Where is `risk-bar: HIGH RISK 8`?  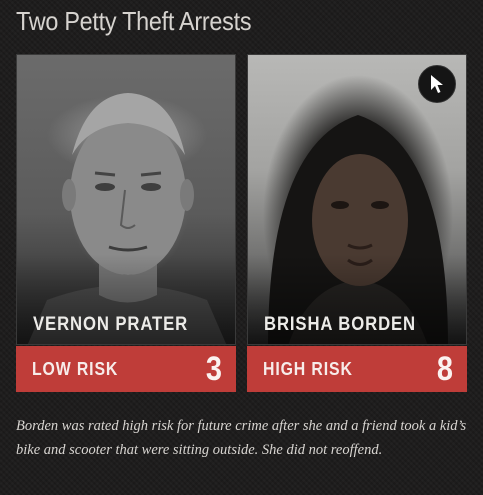 risk-bar: HIGH RISK 8 is located at coordinates (357, 369).